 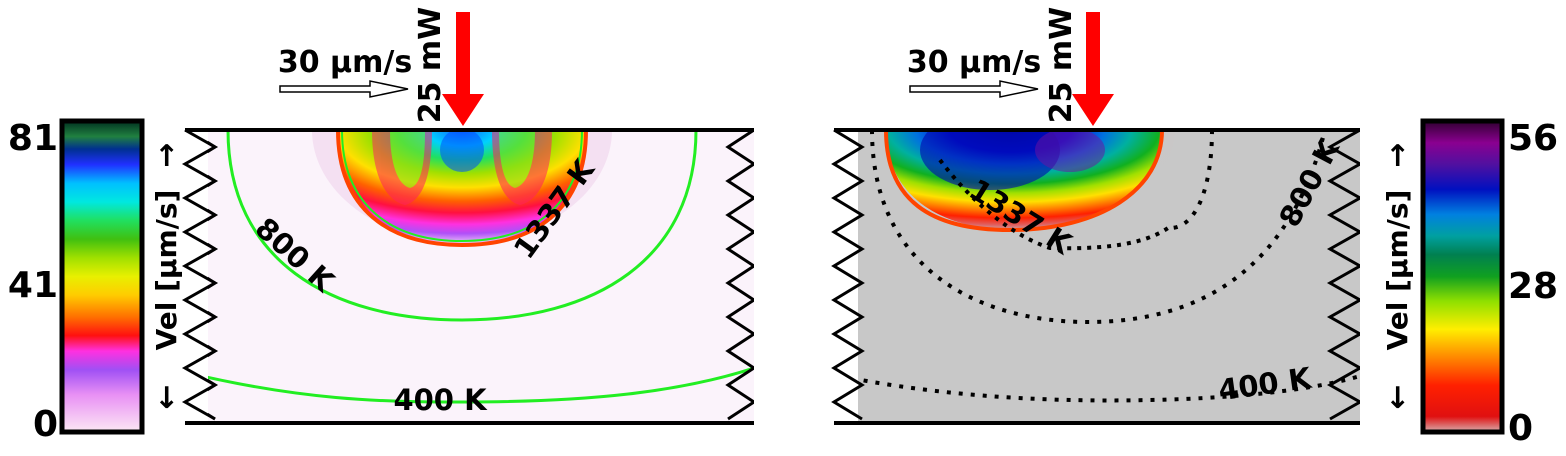 I want to click on left-isotherm-1337k, so click(x=462, y=189).